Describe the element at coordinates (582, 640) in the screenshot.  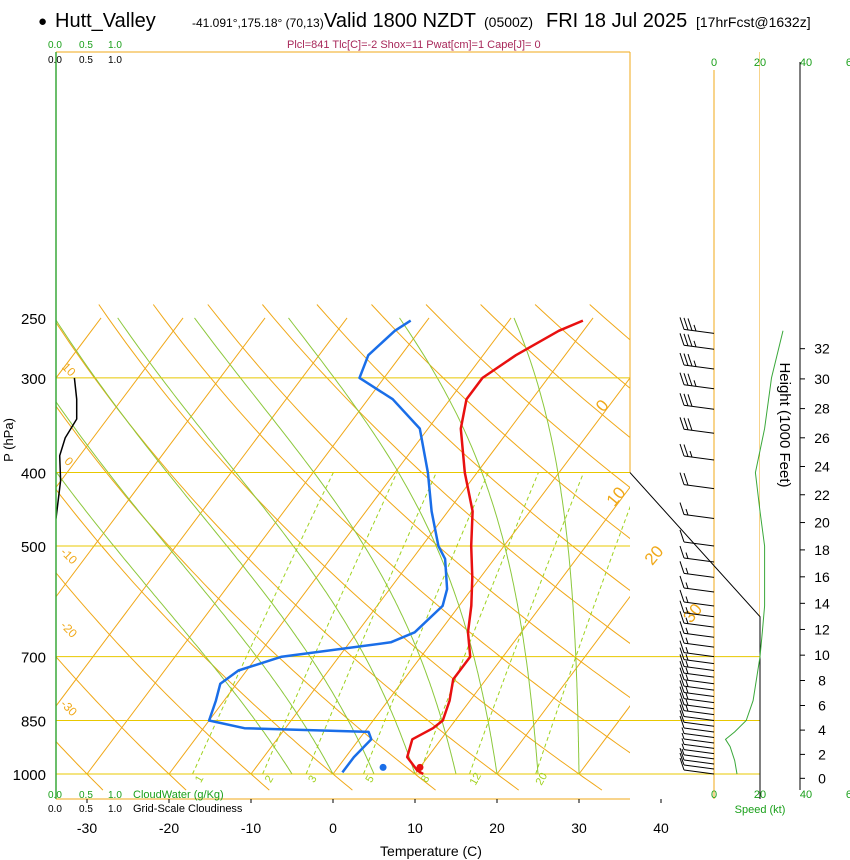
I see `mixing-ratio-line` at that location.